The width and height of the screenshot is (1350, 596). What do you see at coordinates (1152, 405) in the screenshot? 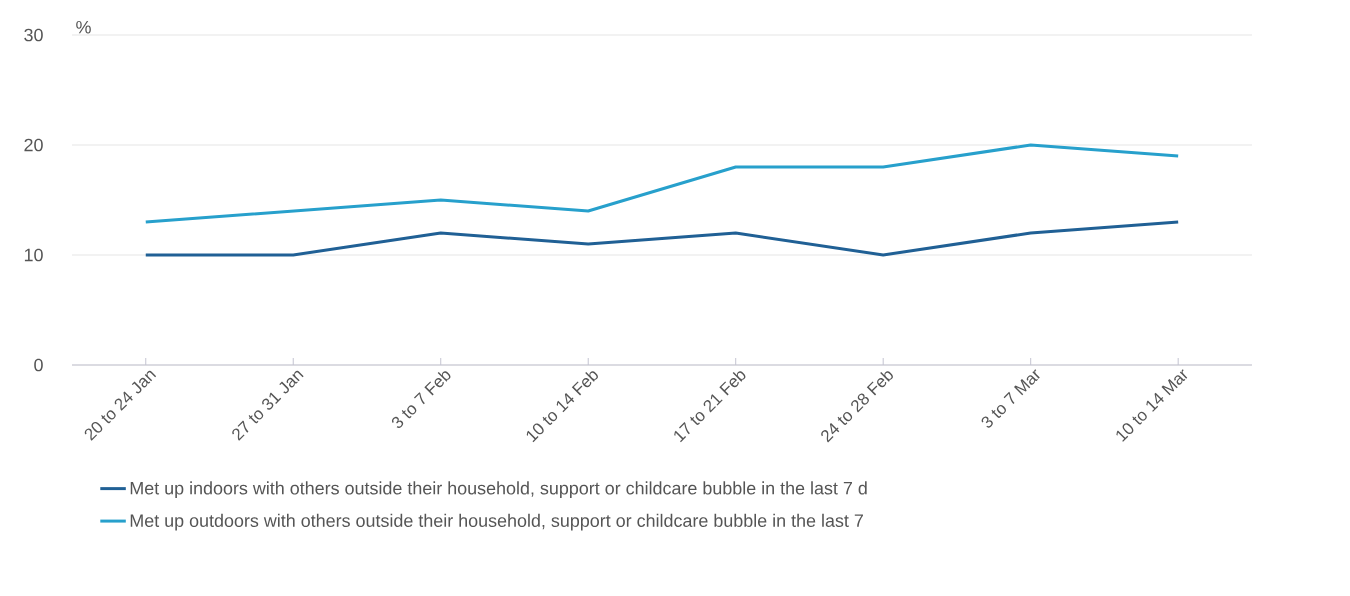
I see `x-tick-label: 10 to 14 Mar` at bounding box center [1152, 405].